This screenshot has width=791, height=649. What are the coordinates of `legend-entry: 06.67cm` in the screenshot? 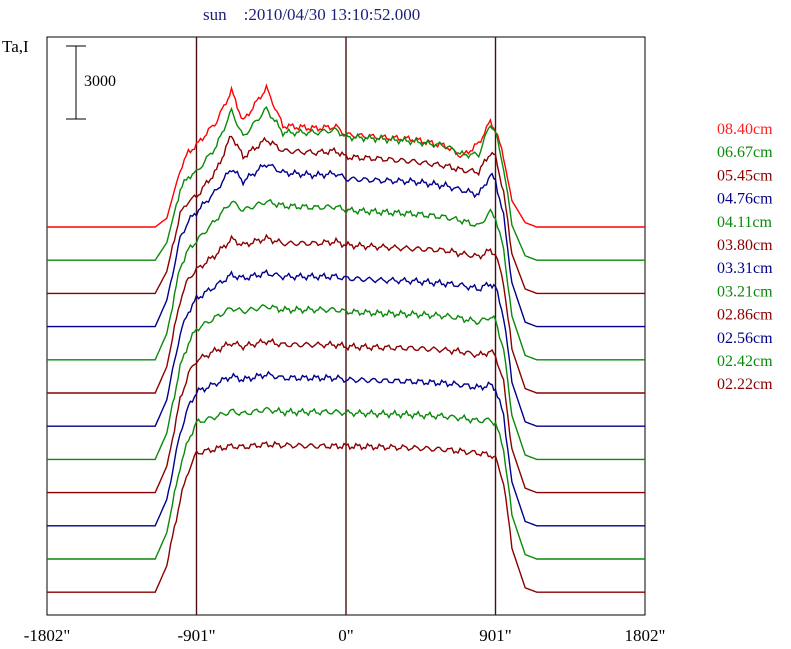 It's located at (745, 152).